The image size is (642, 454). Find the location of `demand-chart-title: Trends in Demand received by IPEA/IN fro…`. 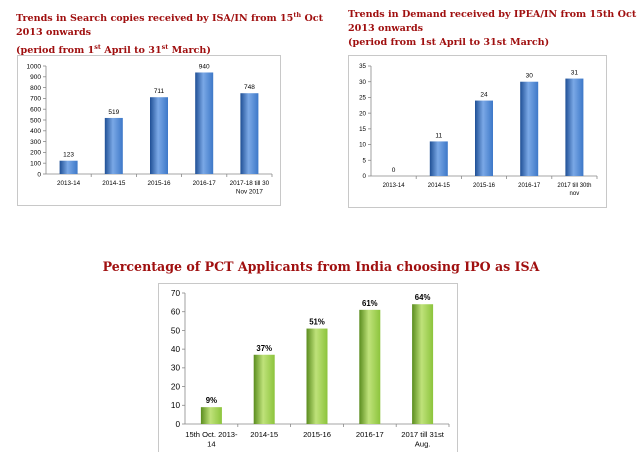

demand-chart-title: Trends in Demand received by IPEA/IN fro… is located at coordinates (492, 28).